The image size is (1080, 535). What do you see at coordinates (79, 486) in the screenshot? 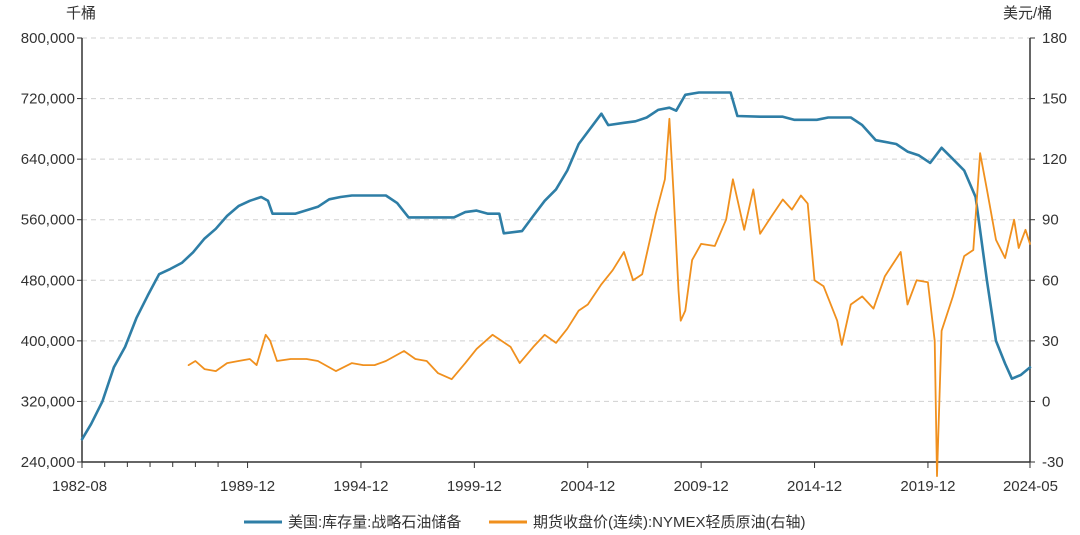
I see `x-tick-label: 1982-08` at bounding box center [79, 486].